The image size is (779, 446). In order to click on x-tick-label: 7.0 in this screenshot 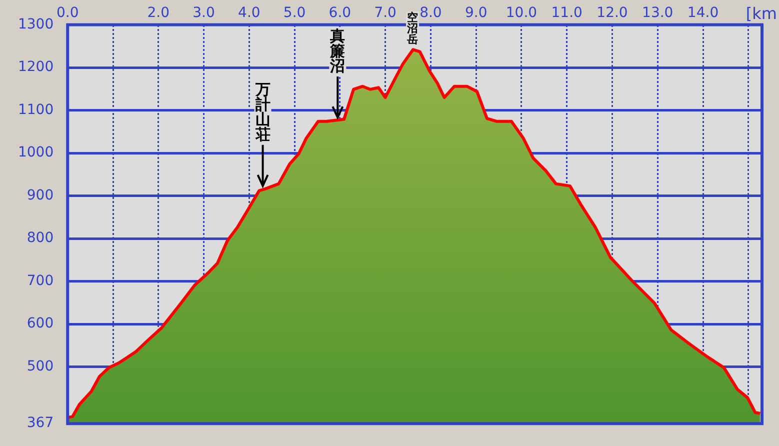, I will do `click(385, 13)`.